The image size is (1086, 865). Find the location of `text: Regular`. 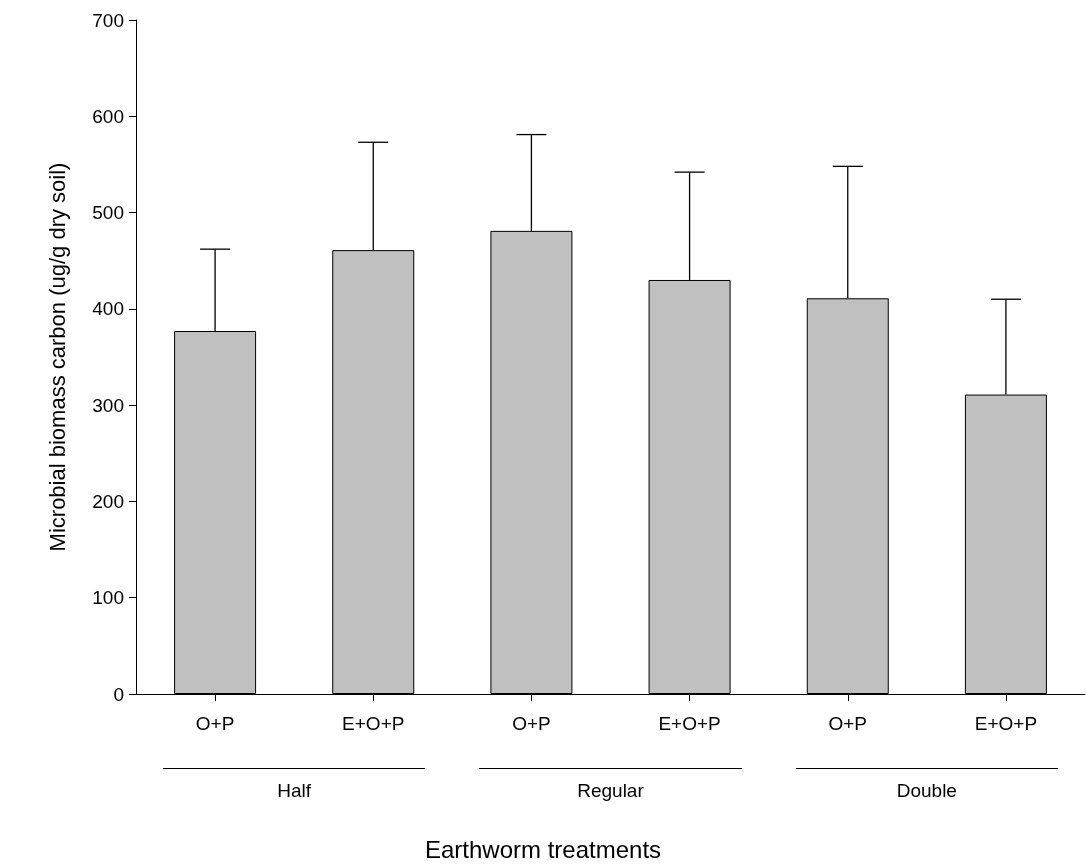

text: Regular is located at coordinates (610, 791).